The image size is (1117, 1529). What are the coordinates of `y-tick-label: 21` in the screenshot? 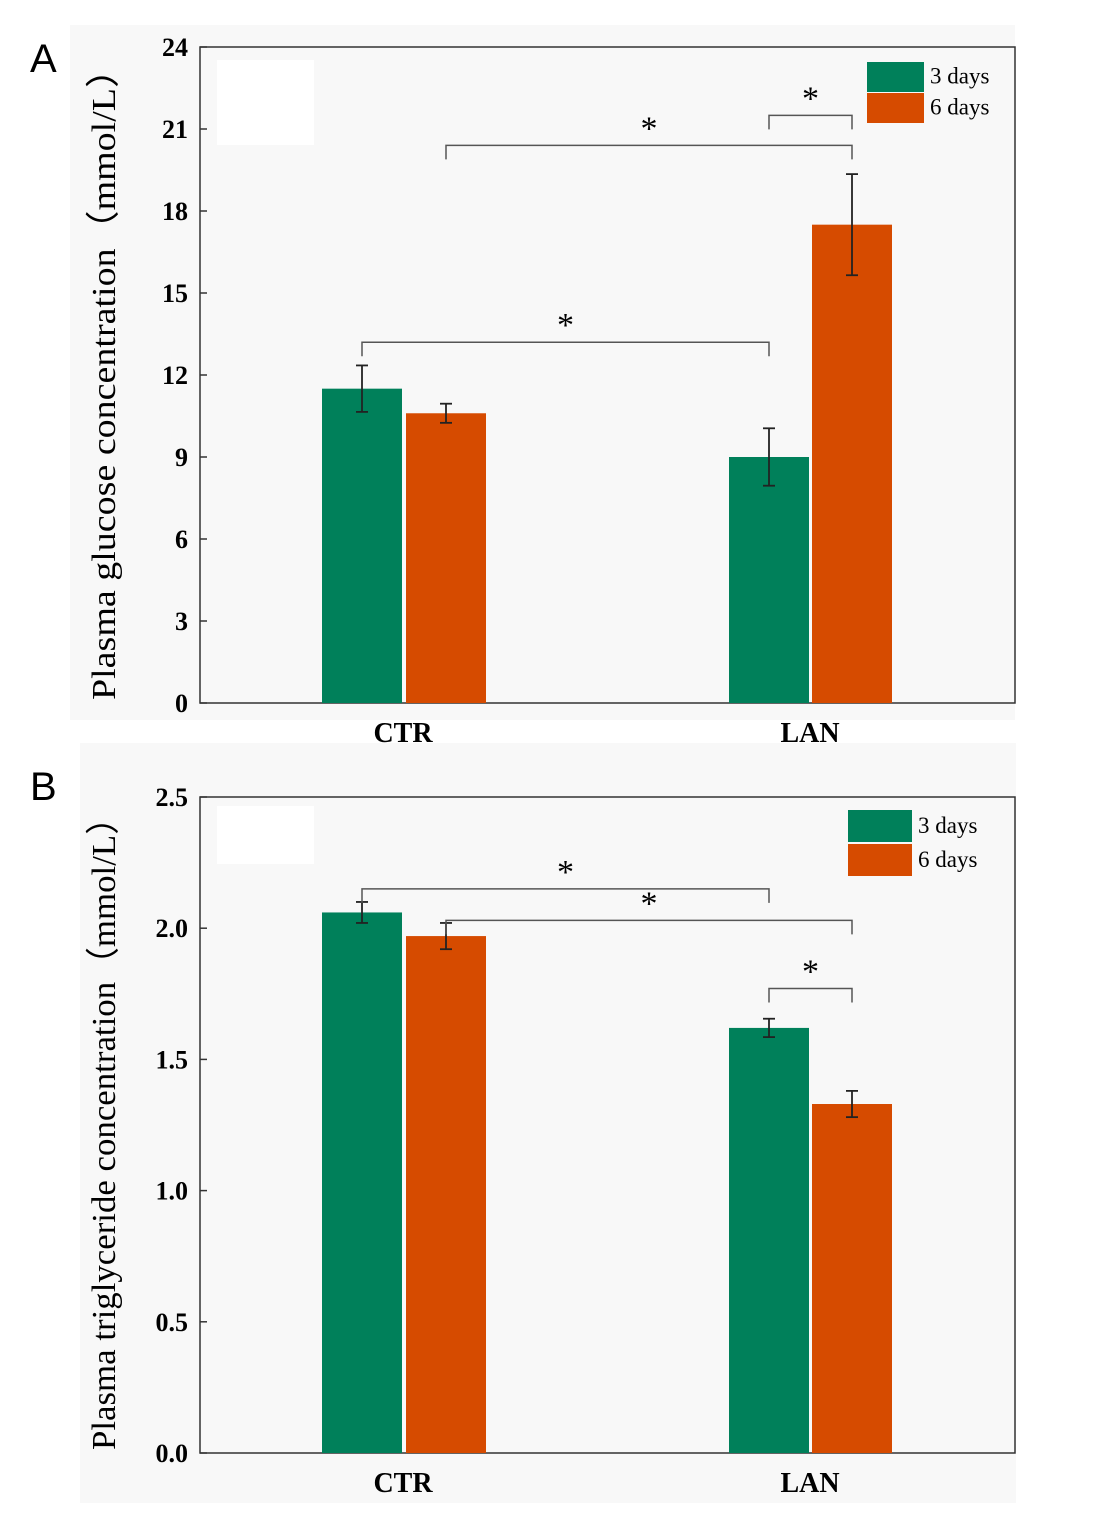 It's located at (175, 129).